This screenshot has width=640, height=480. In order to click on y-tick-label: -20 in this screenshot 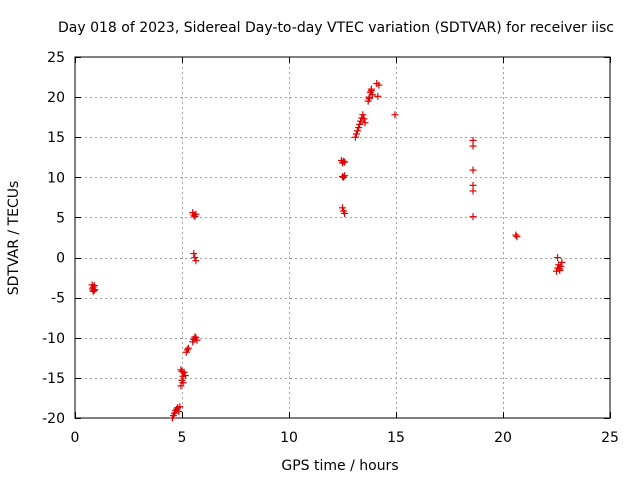, I will do `click(53, 419)`.